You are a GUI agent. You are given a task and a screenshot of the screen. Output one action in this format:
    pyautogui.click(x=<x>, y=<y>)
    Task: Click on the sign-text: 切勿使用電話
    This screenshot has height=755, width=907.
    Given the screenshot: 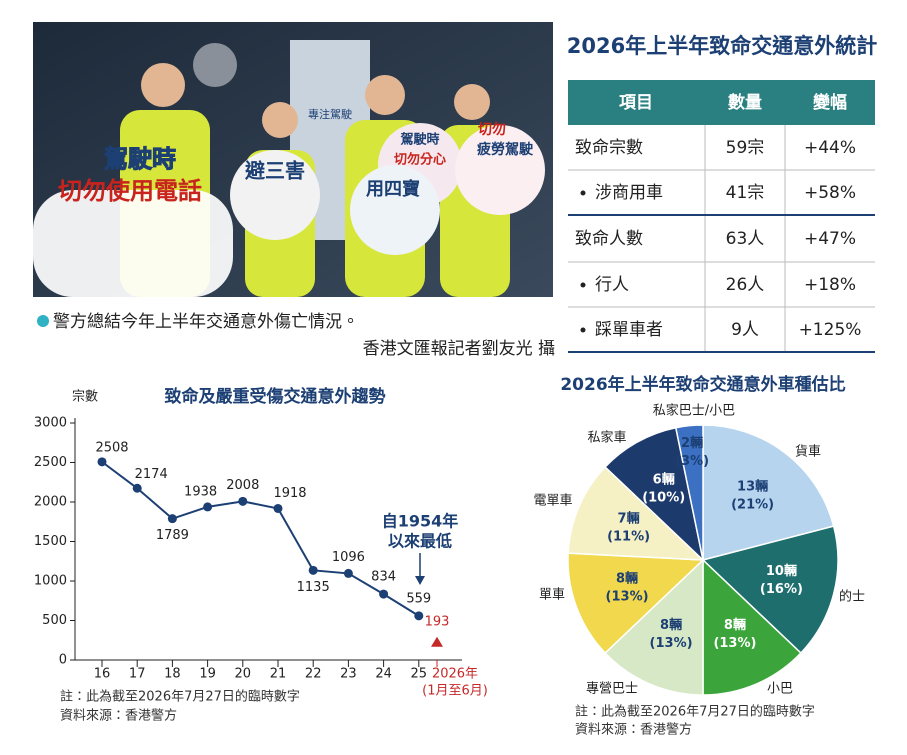 What is the action you would take?
    pyautogui.click(x=130, y=191)
    